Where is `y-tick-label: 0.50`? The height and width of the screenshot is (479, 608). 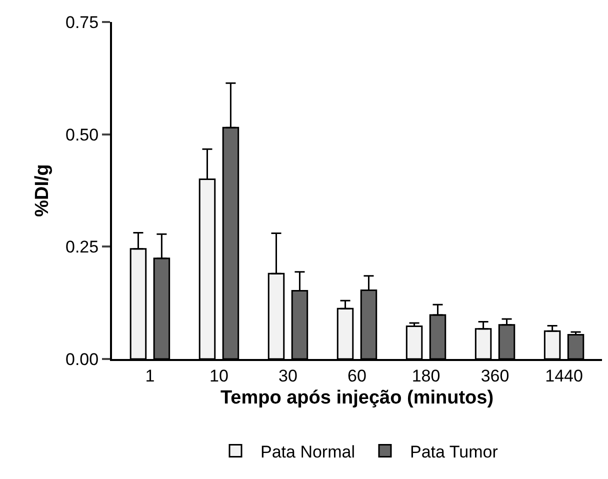 y-tick-label: 0.50 is located at coordinates (82, 134).